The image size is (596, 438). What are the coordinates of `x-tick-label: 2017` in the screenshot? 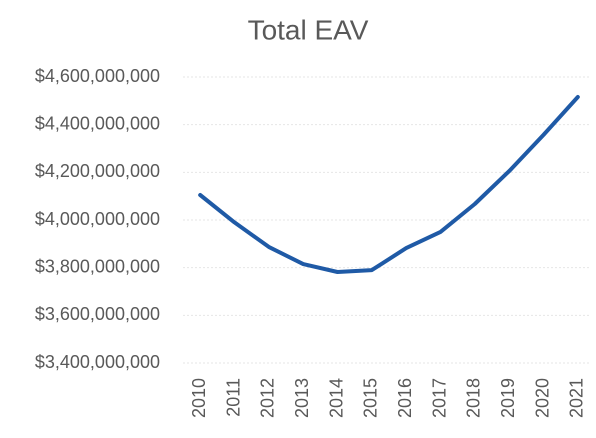 It's located at (439, 398).